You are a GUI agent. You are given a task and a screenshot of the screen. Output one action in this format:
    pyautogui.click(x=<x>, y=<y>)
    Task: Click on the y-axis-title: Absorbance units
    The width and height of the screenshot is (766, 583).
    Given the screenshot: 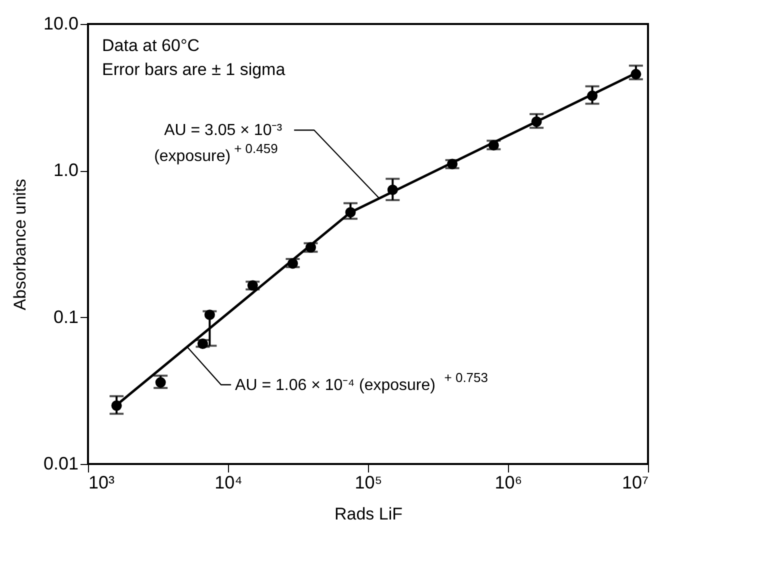 What is the action you would take?
    pyautogui.click(x=20, y=244)
    